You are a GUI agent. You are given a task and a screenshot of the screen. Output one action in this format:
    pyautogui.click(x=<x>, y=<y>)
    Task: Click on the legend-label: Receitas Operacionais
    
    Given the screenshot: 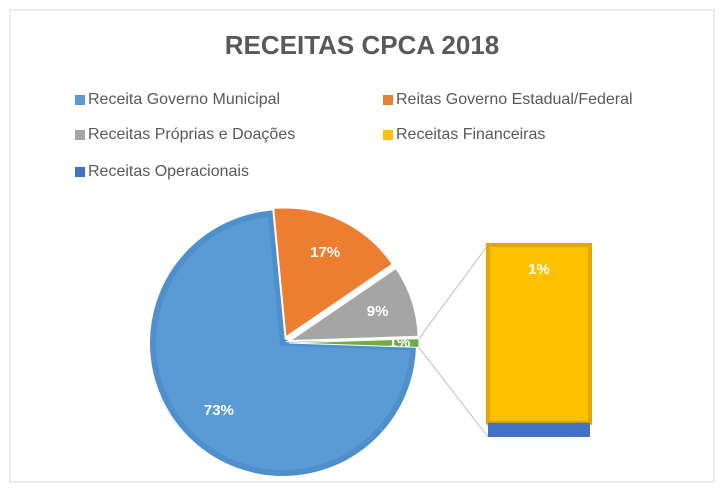 What is the action you would take?
    pyautogui.click(x=168, y=171)
    